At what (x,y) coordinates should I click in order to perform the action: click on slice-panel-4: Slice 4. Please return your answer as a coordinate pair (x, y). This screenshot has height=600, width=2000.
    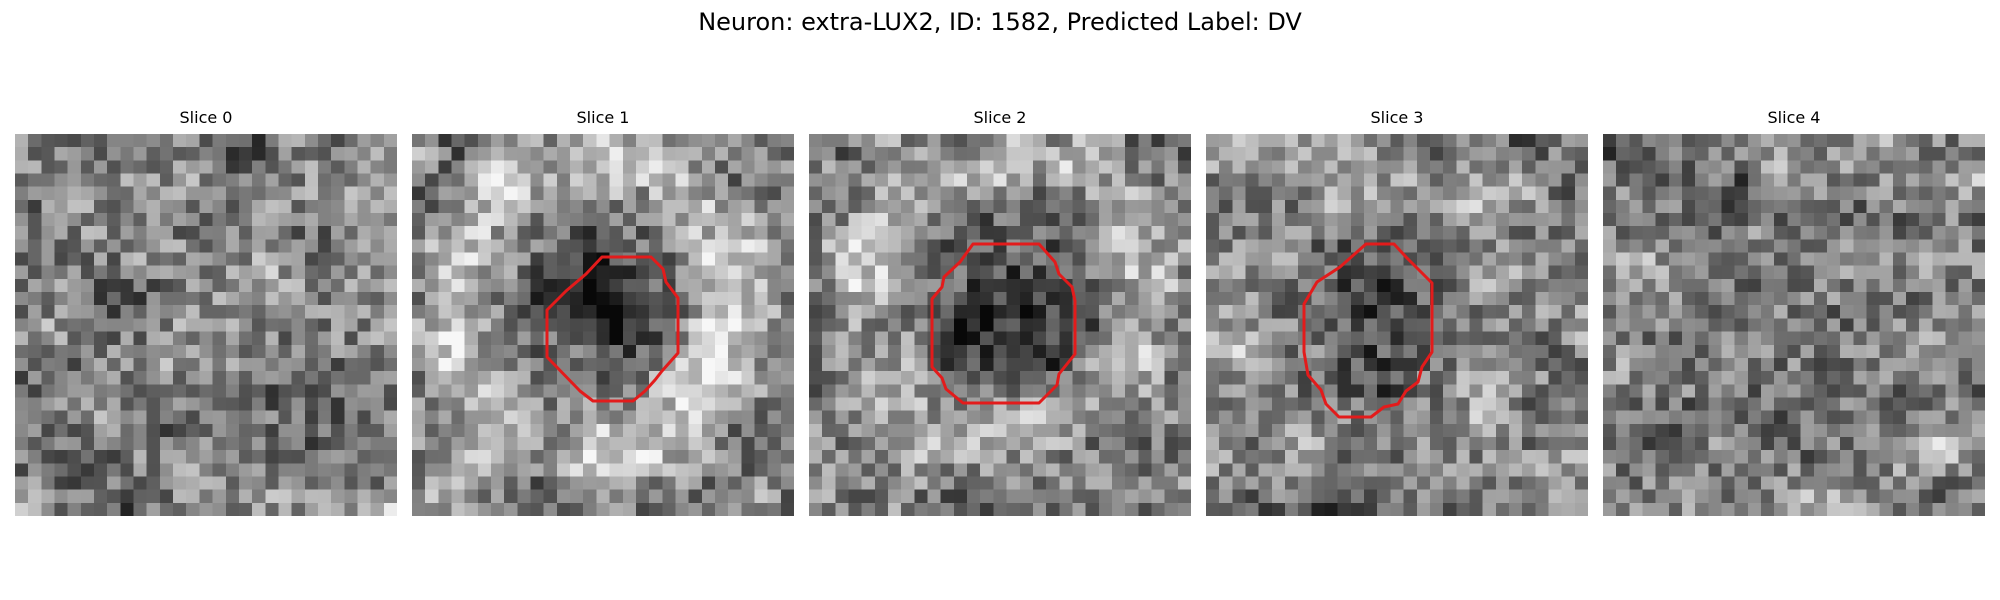
    Looking at the image, I should click on (1794, 312).